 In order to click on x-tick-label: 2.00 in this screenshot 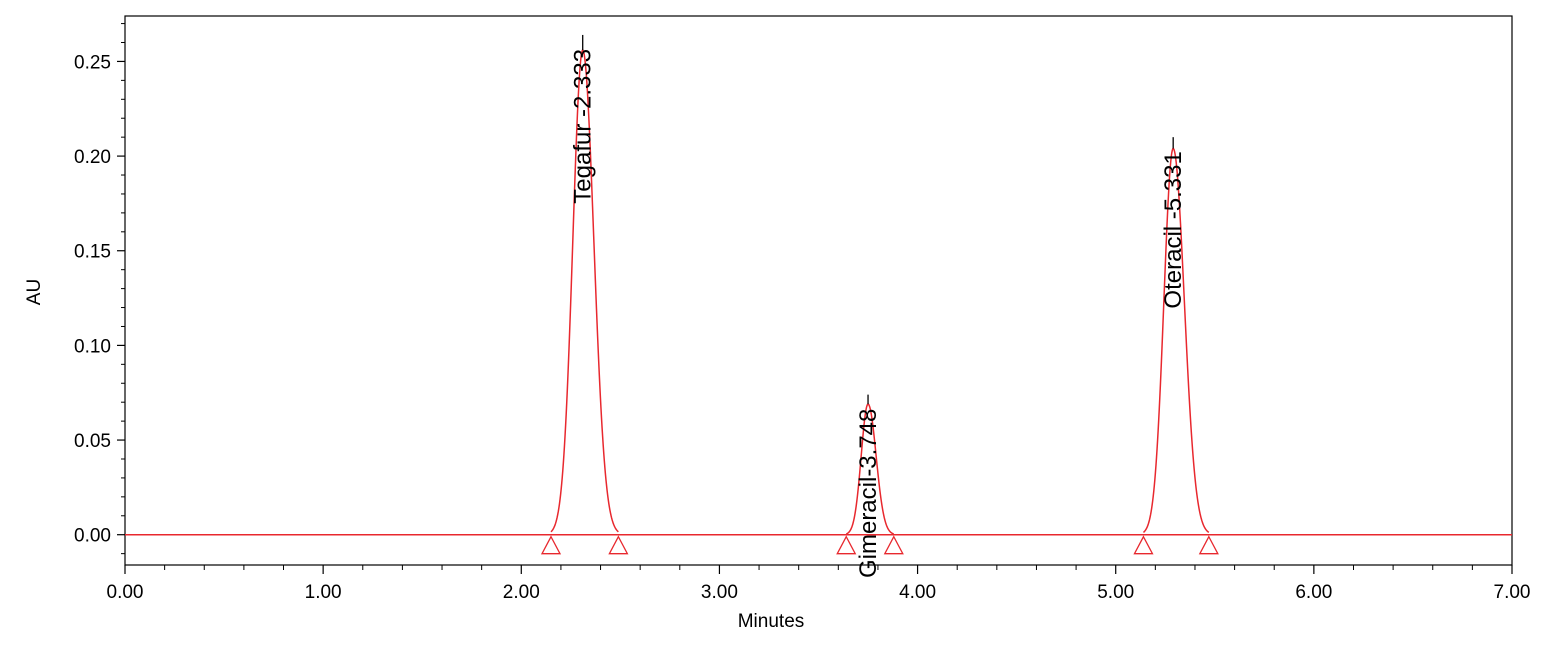, I will do `click(521, 592)`.